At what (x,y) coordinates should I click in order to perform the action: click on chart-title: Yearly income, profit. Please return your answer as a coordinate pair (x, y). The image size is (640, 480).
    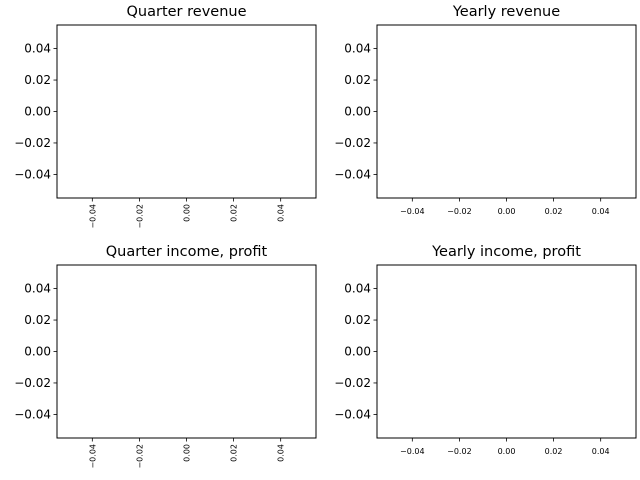
    Looking at the image, I should click on (506, 252).